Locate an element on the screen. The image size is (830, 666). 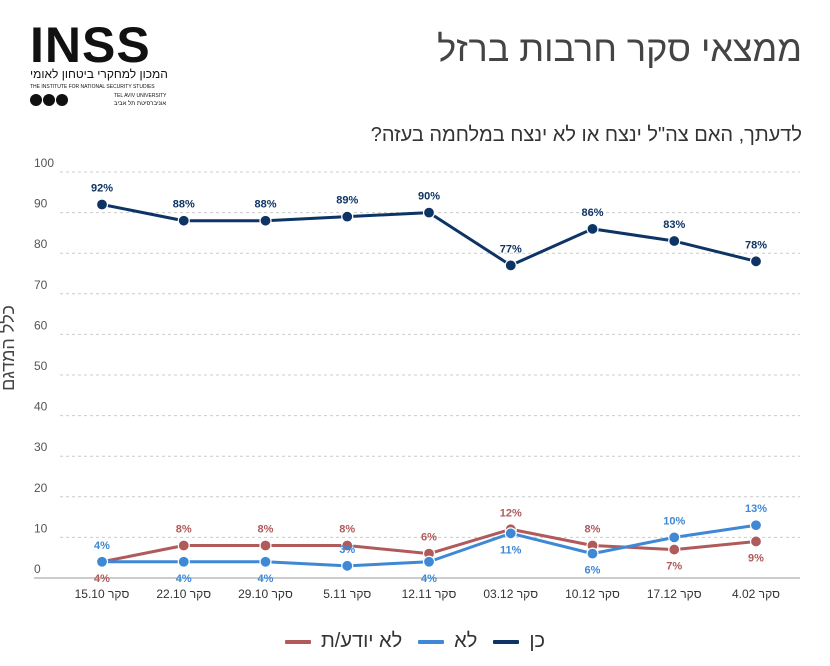
y-tick-label: 50 is located at coordinates (41, 366).